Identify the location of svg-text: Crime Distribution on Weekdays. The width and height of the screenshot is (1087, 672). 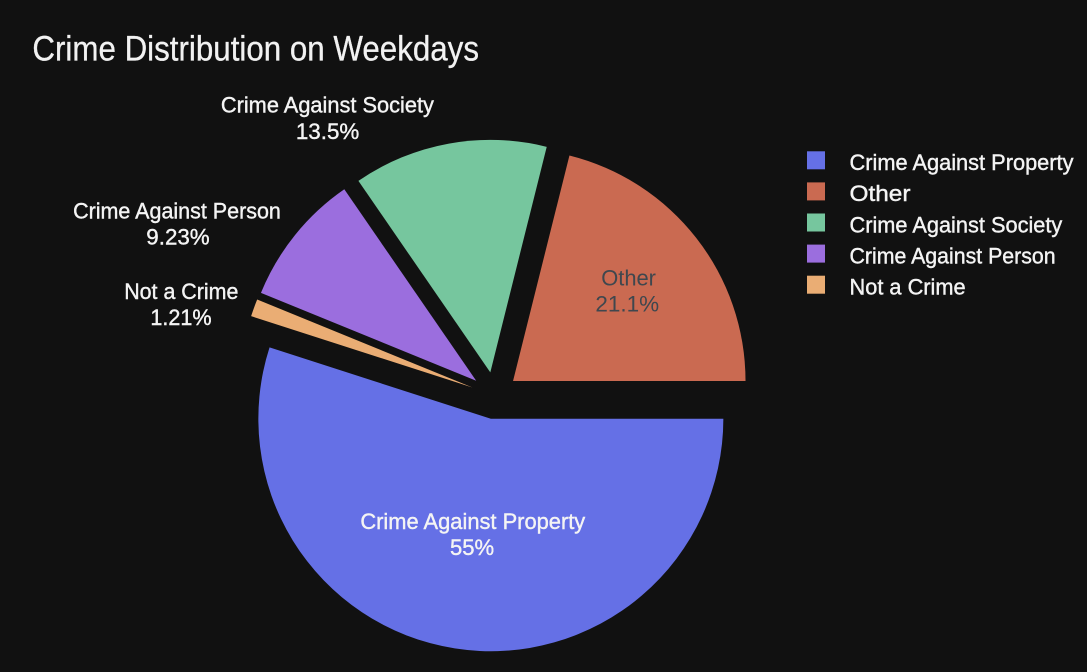
(255, 48).